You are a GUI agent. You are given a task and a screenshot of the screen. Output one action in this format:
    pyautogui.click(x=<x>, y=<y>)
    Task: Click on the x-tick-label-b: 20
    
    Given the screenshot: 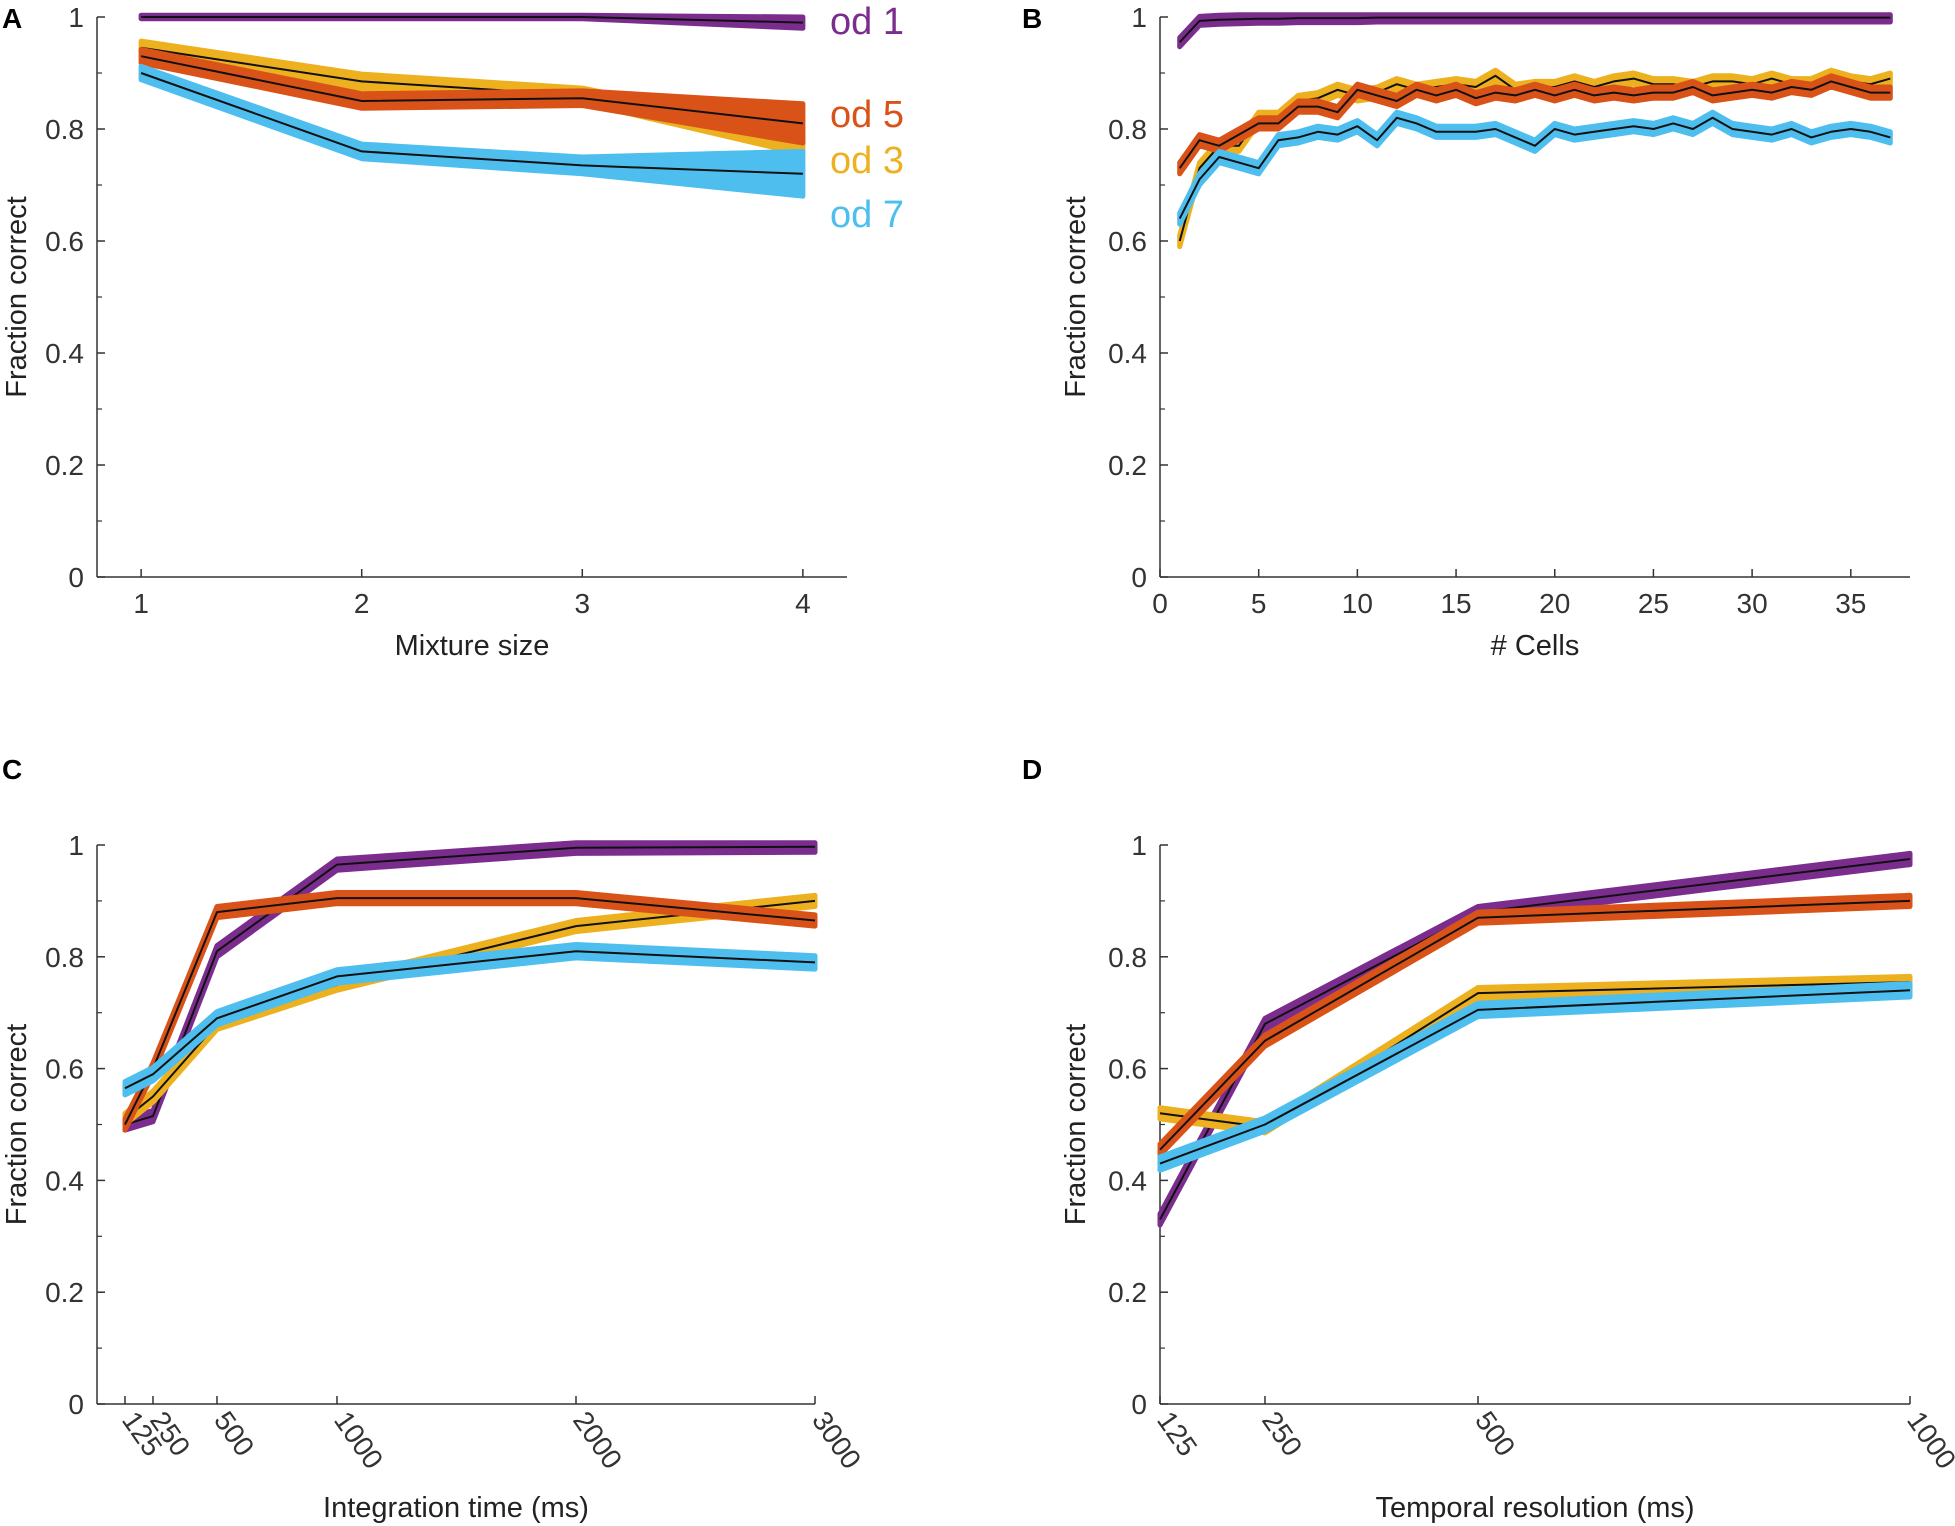 What is the action you would take?
    pyautogui.click(x=1554, y=603)
    